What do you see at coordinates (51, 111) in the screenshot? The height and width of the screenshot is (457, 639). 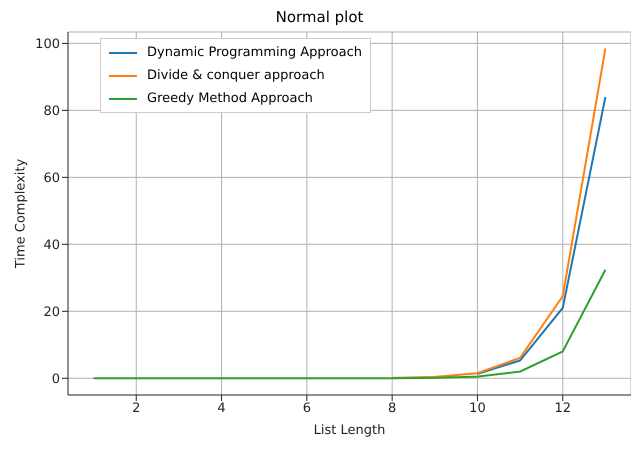 I see `y-tick-label: 80` at bounding box center [51, 111].